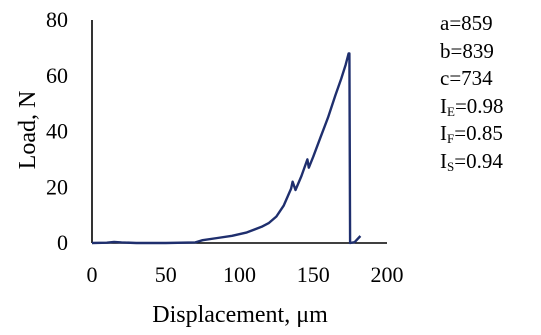  Describe the element at coordinates (57, 186) in the screenshot. I see `y-tick-label: 20` at that location.